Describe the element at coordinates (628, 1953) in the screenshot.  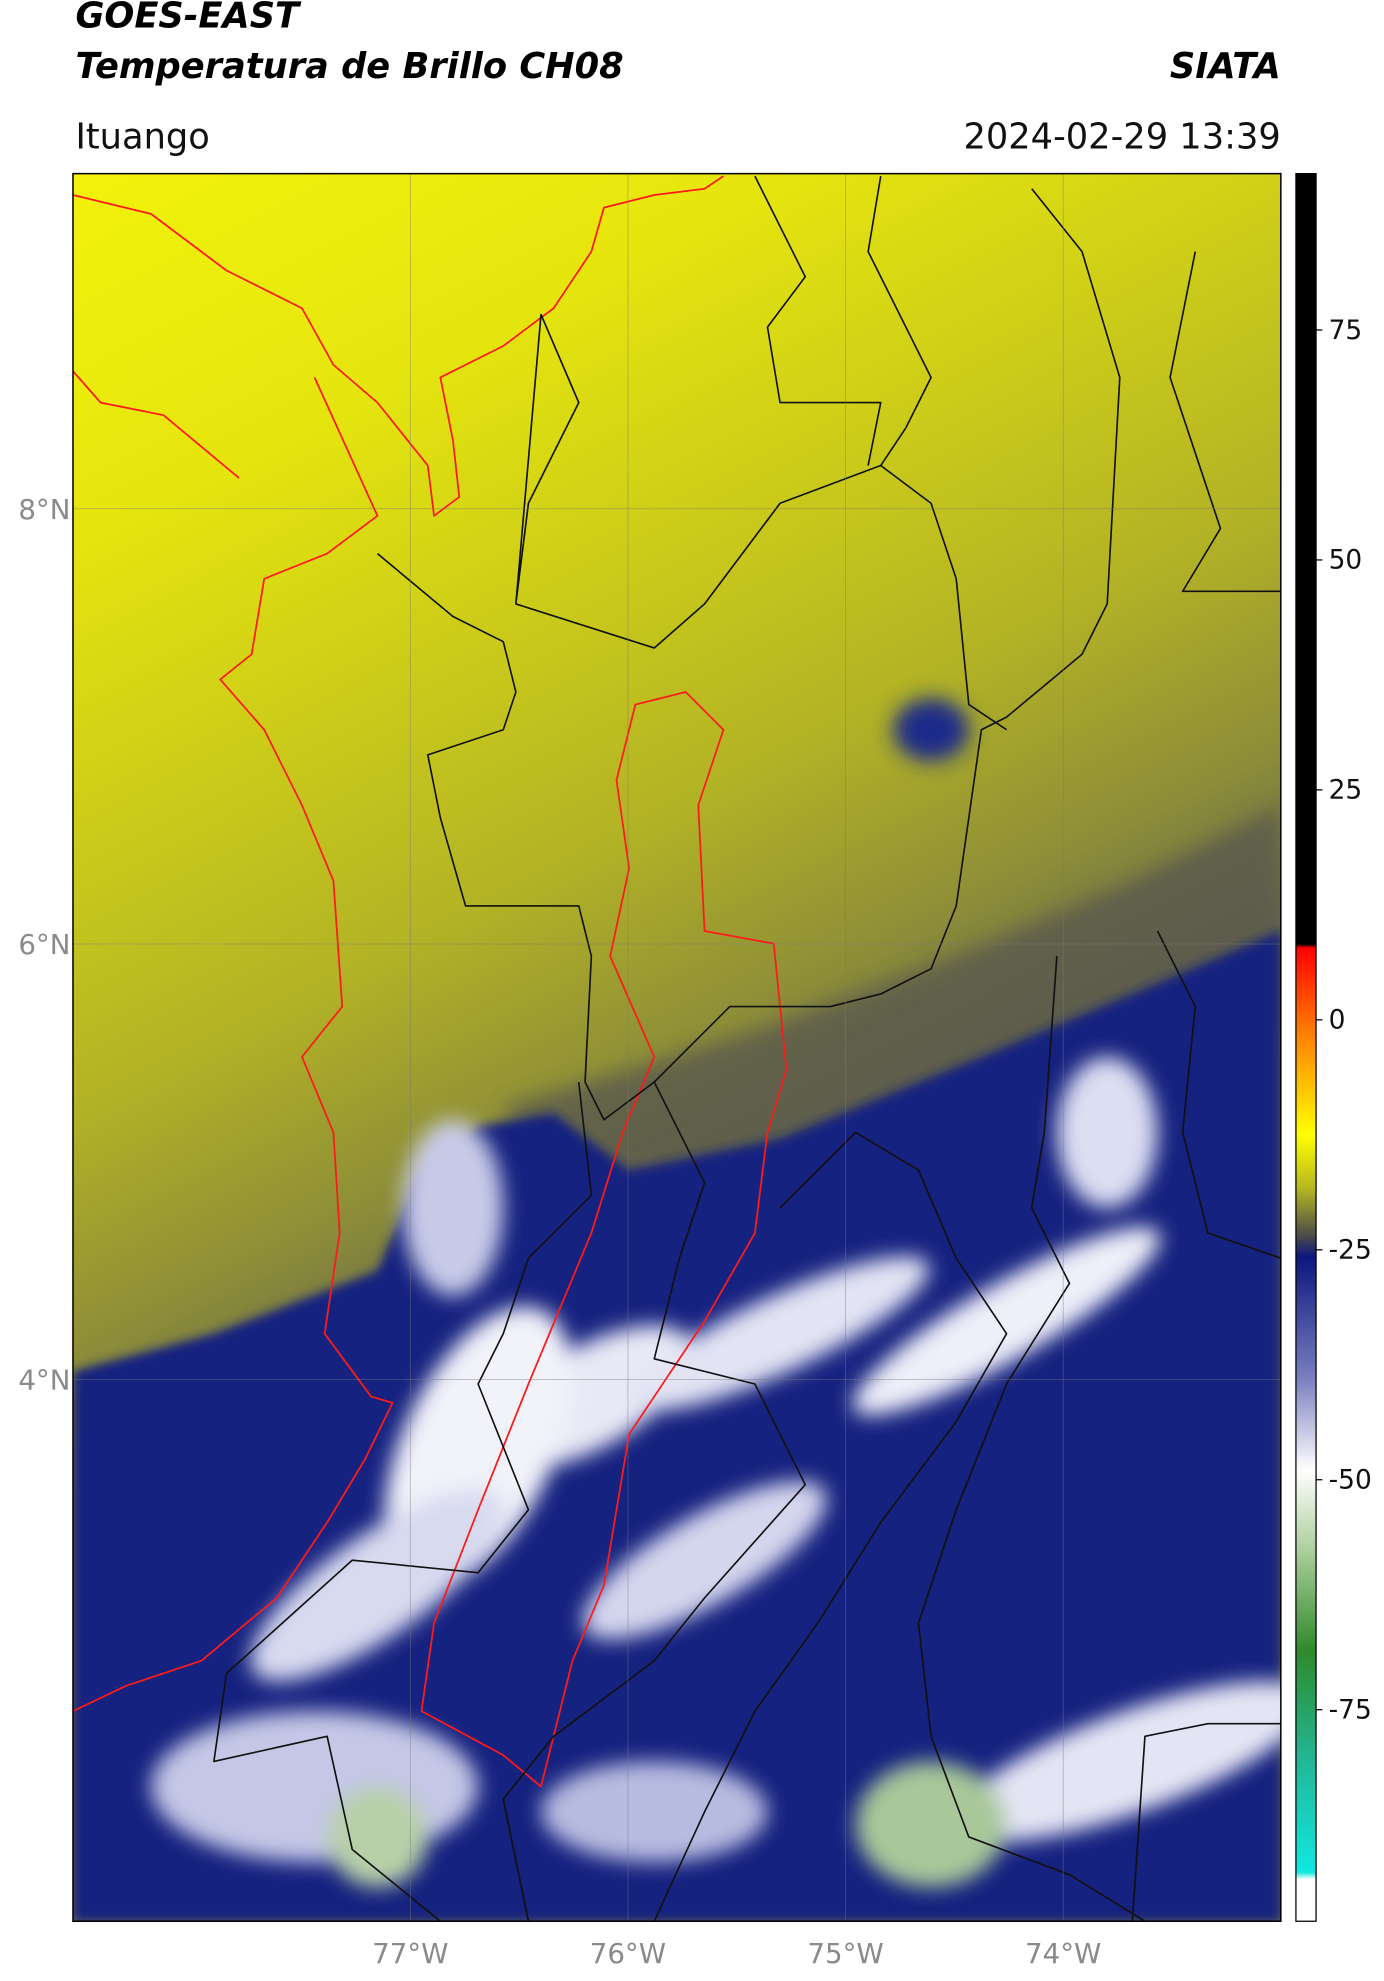
I see `x-tick-label: 76°W` at that location.